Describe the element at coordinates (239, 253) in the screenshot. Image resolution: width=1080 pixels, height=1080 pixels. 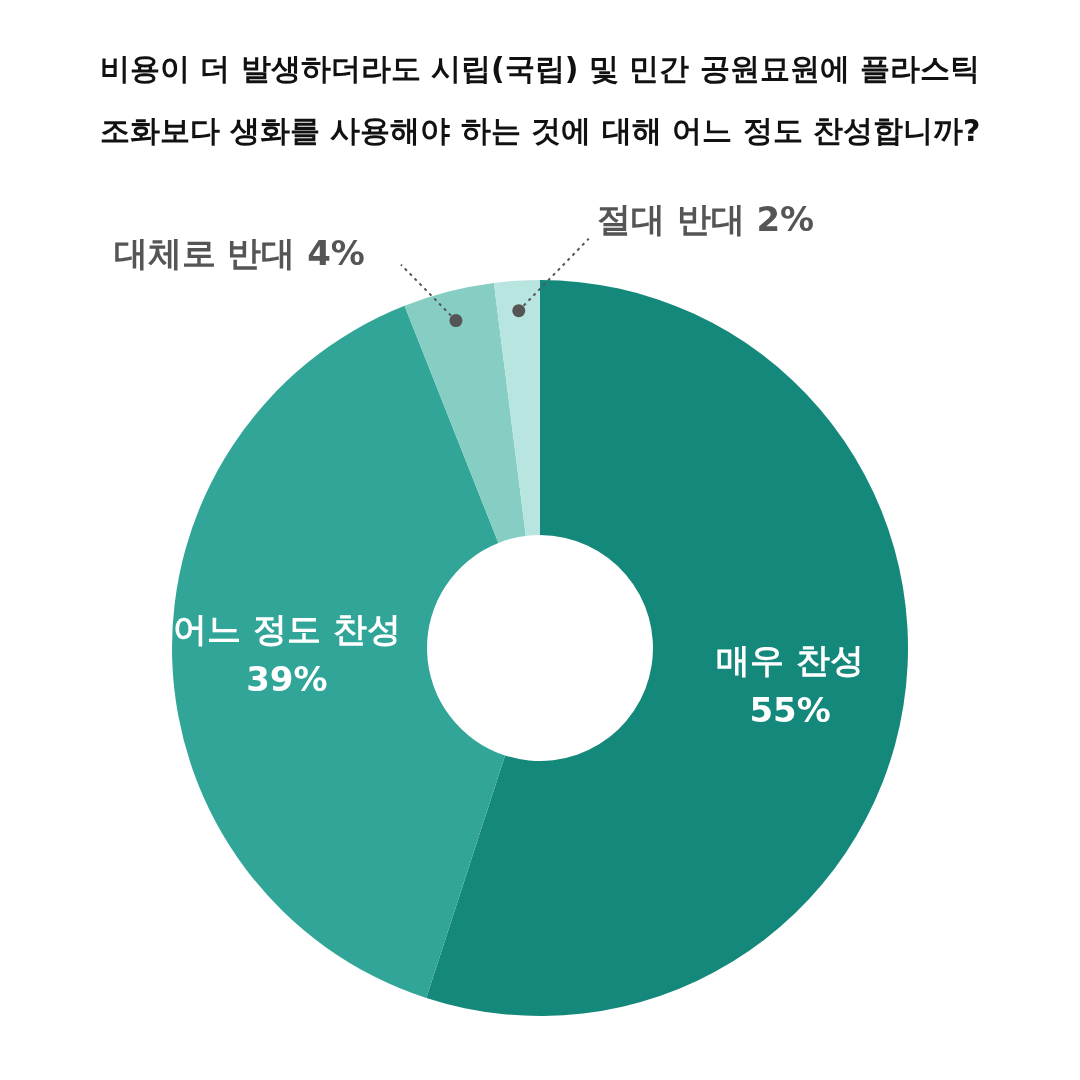
I see `slice-label: 대체로 반대 4%` at that location.